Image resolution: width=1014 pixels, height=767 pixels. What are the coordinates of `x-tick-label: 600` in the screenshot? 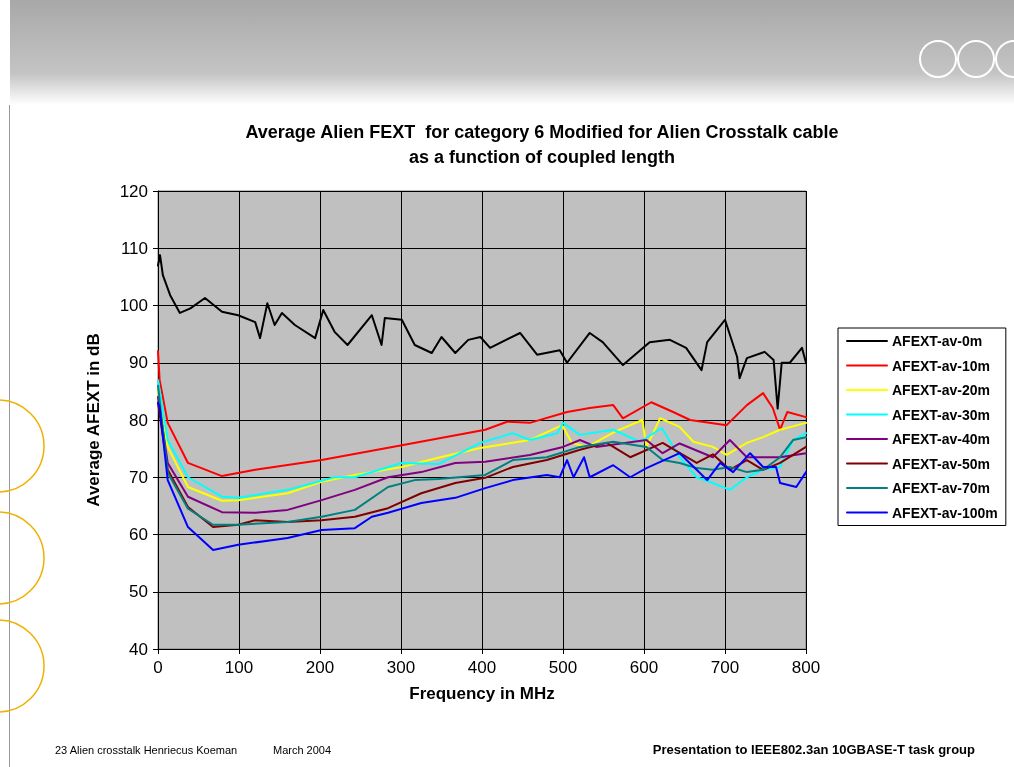 It's located at (644, 667).